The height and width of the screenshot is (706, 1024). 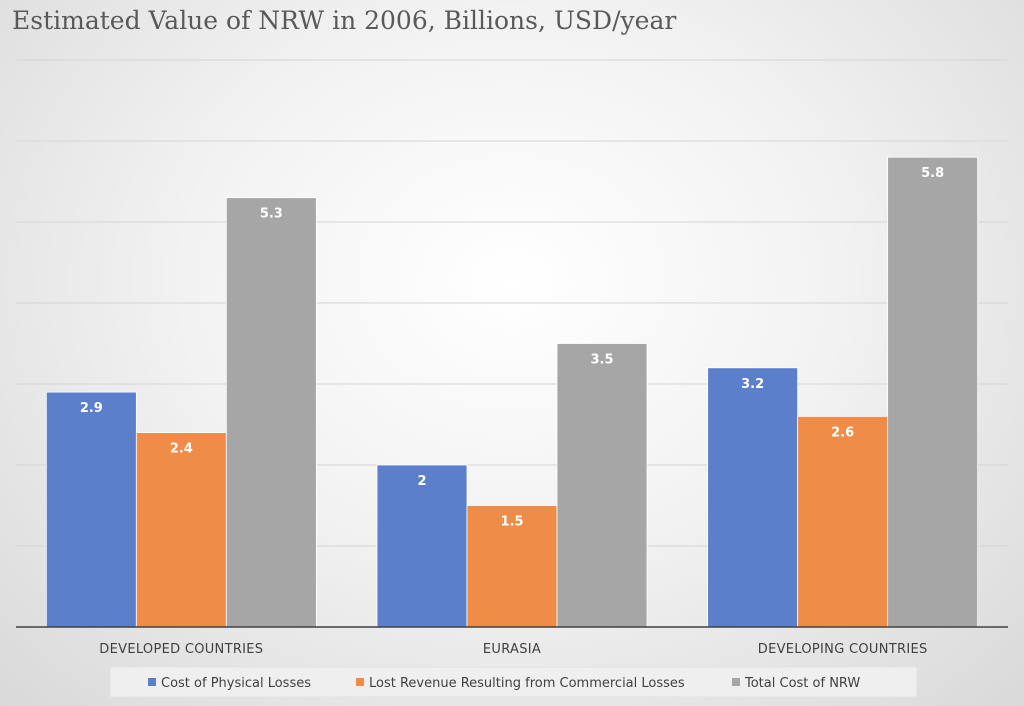 What do you see at coordinates (271, 214) in the screenshot?
I see `data-label: 5.3` at bounding box center [271, 214].